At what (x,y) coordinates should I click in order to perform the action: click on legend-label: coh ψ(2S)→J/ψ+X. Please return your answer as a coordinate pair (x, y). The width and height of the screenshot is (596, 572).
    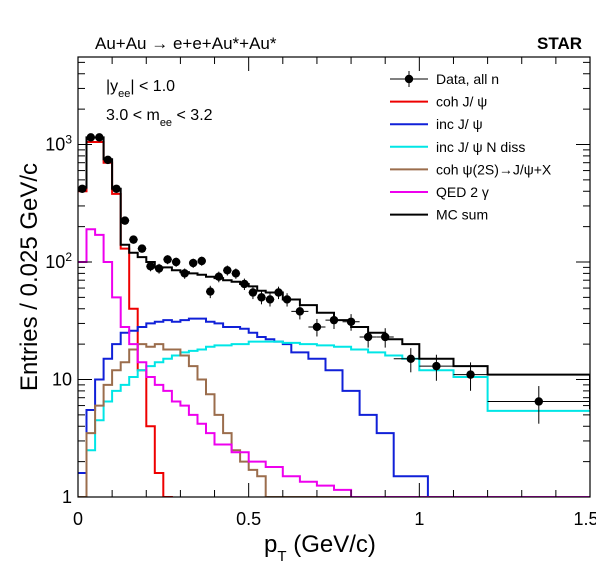
    Looking at the image, I should click on (494, 169).